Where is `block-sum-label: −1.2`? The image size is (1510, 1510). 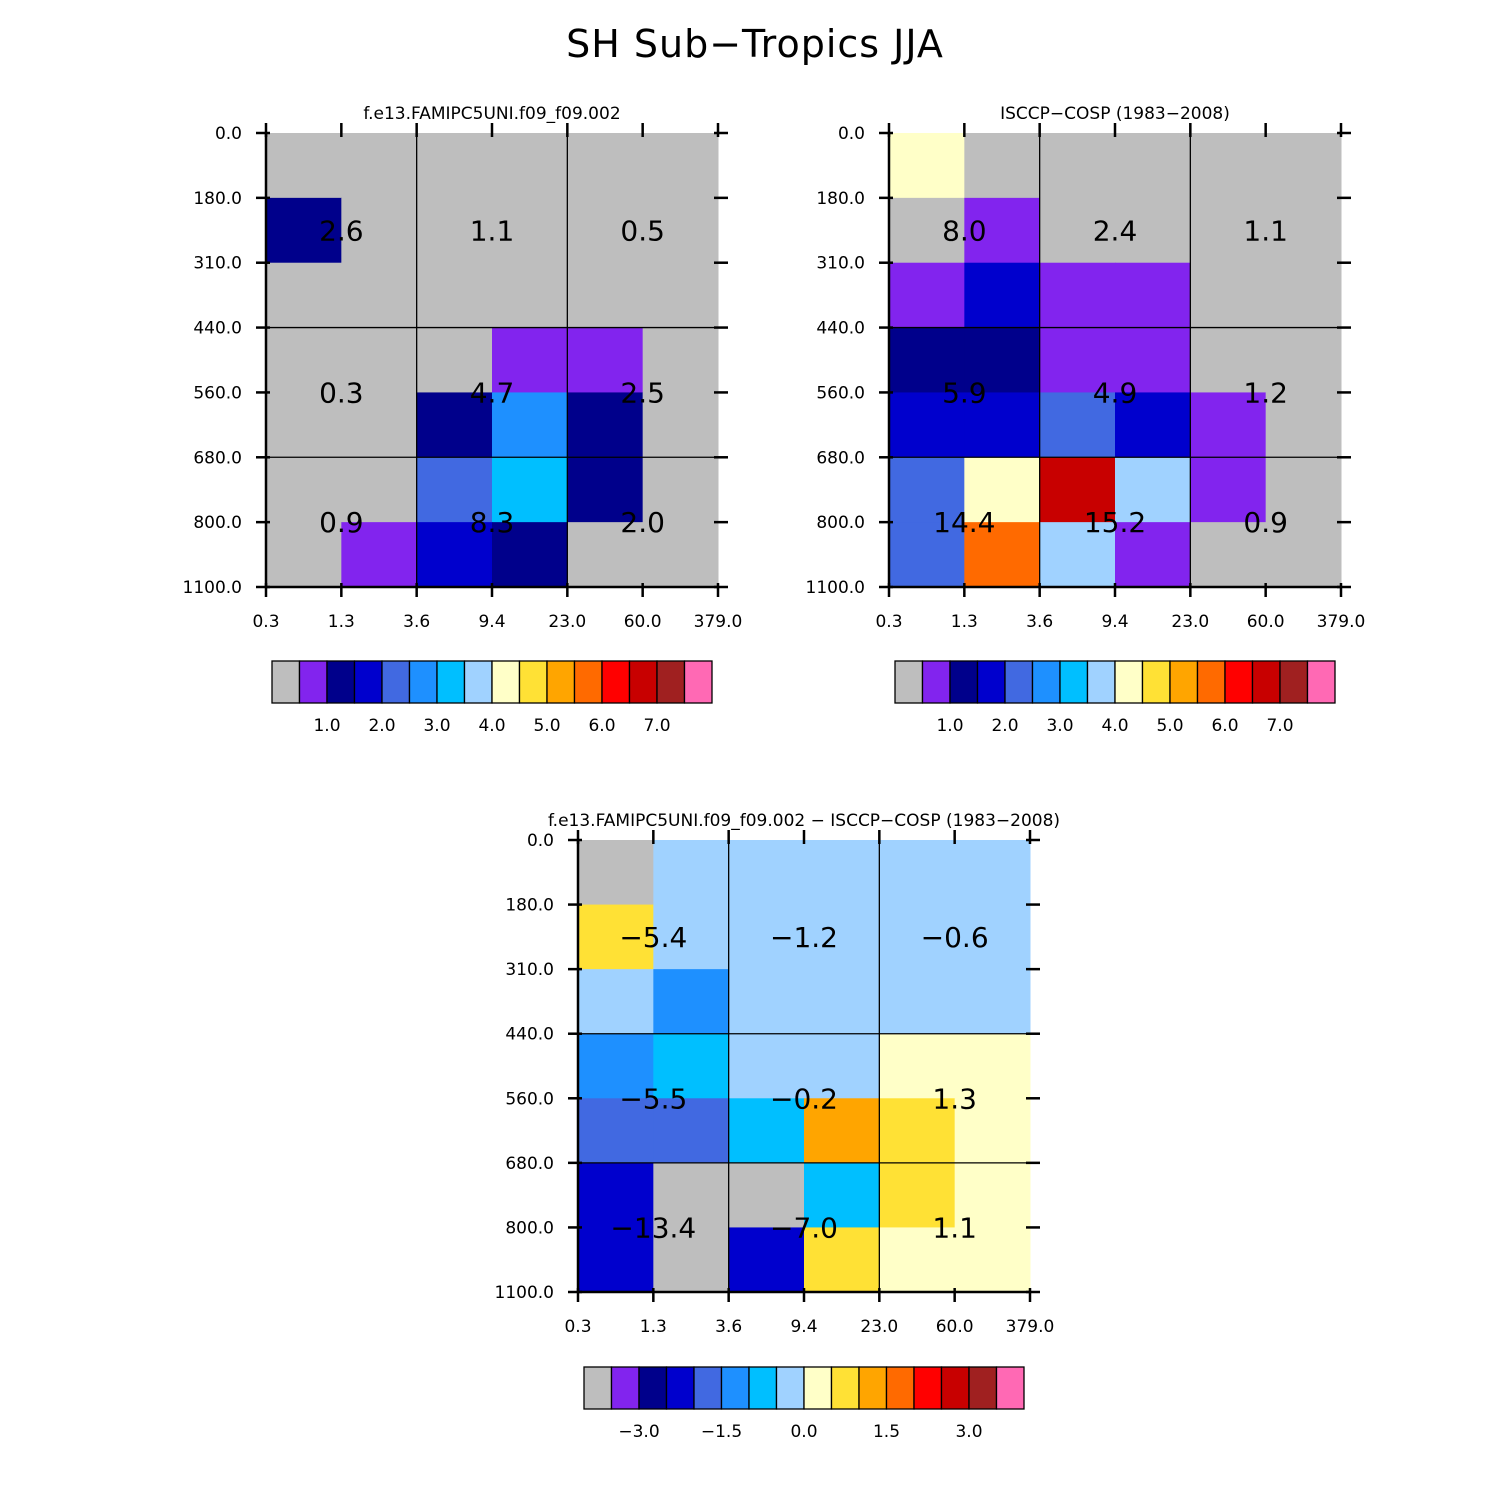
block-sum-label: −1.2 is located at coordinates (804, 937).